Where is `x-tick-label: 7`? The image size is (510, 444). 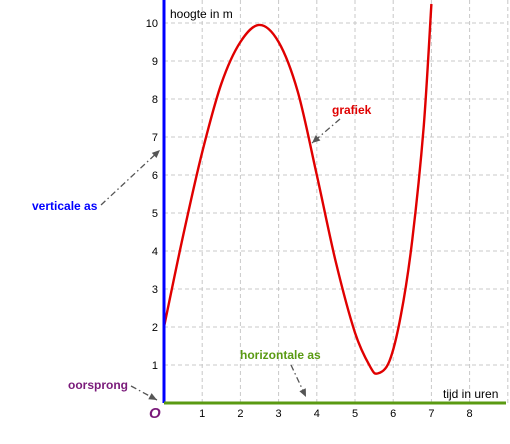 x-tick-label: 7 is located at coordinates (431, 414).